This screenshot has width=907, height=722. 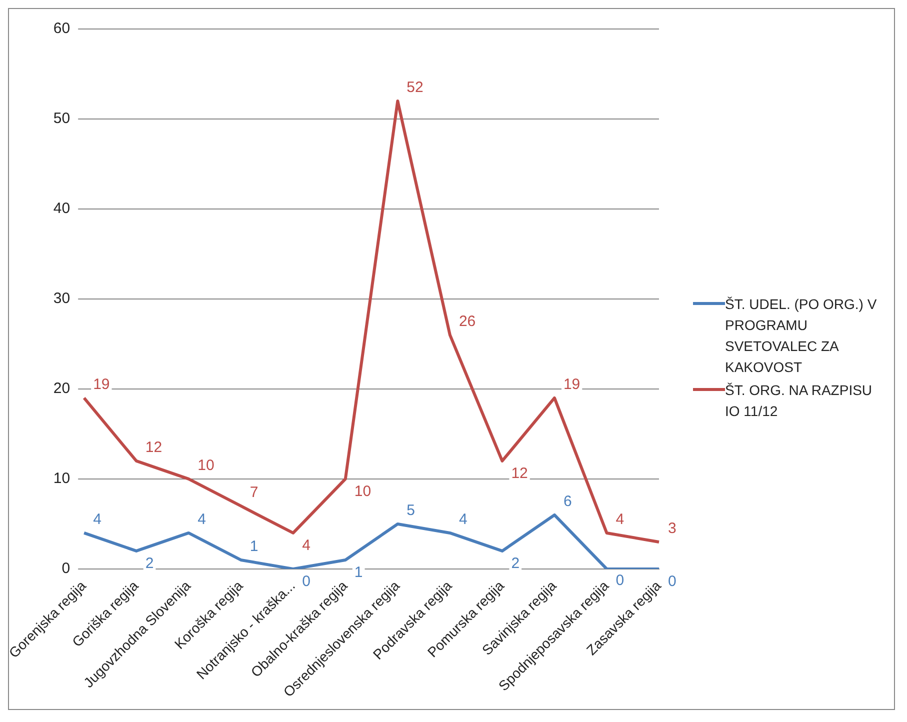 I want to click on y-tick-label: 20, so click(x=61, y=389).